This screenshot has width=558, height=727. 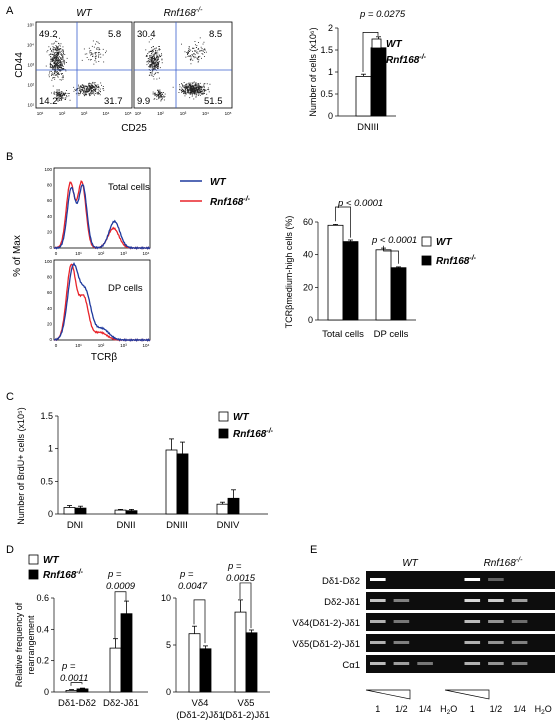 I want to click on histogram-x-tick: 10², so click(x=101, y=253).